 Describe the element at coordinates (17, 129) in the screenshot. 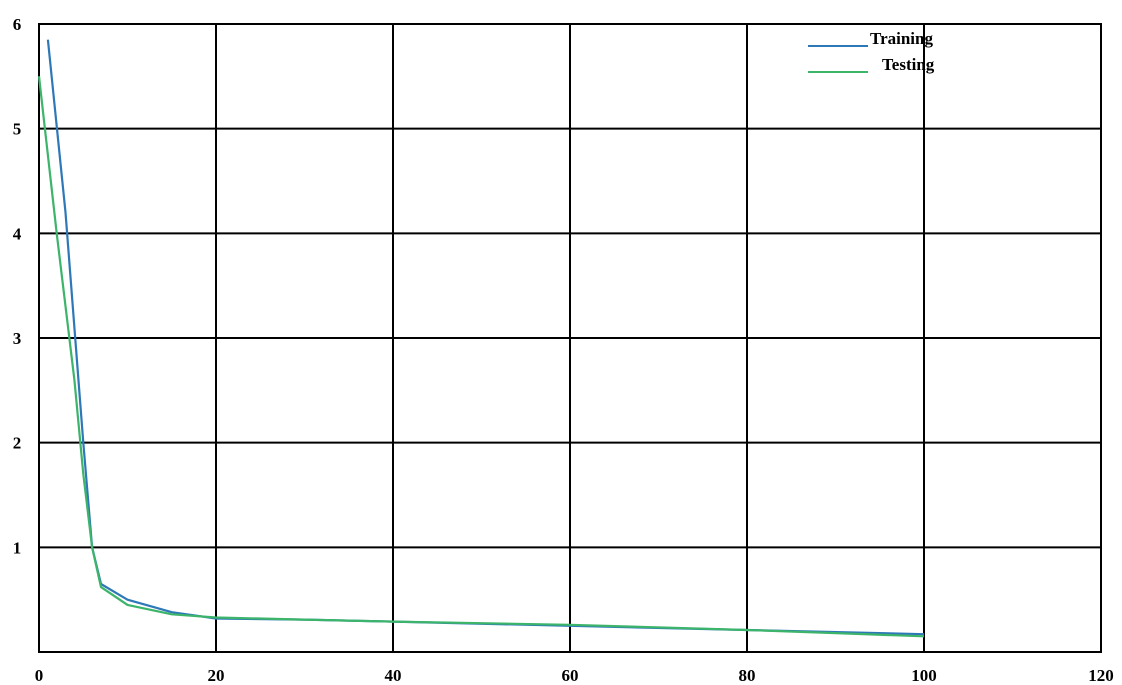

I see `y-tick-label: 5` at that location.